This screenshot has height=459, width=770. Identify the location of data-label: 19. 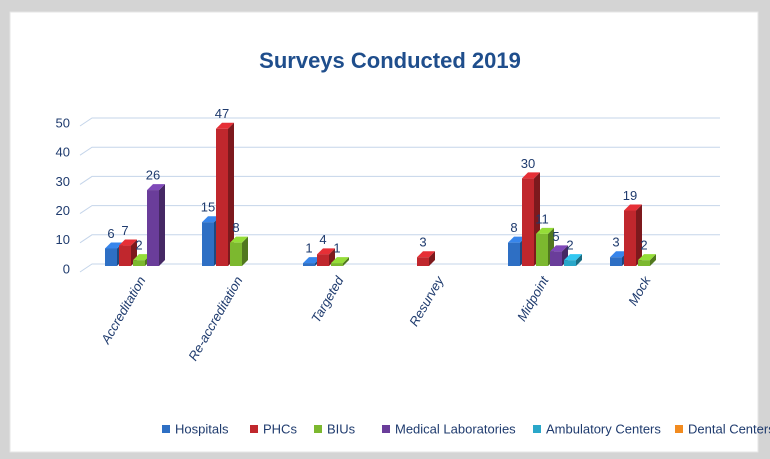
(630, 195).